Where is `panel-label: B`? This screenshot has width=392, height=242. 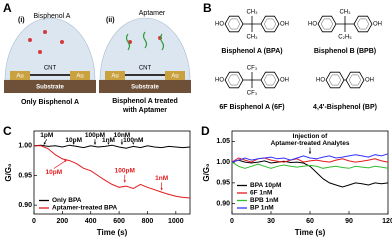 panel-label: B is located at coordinates (207, 8).